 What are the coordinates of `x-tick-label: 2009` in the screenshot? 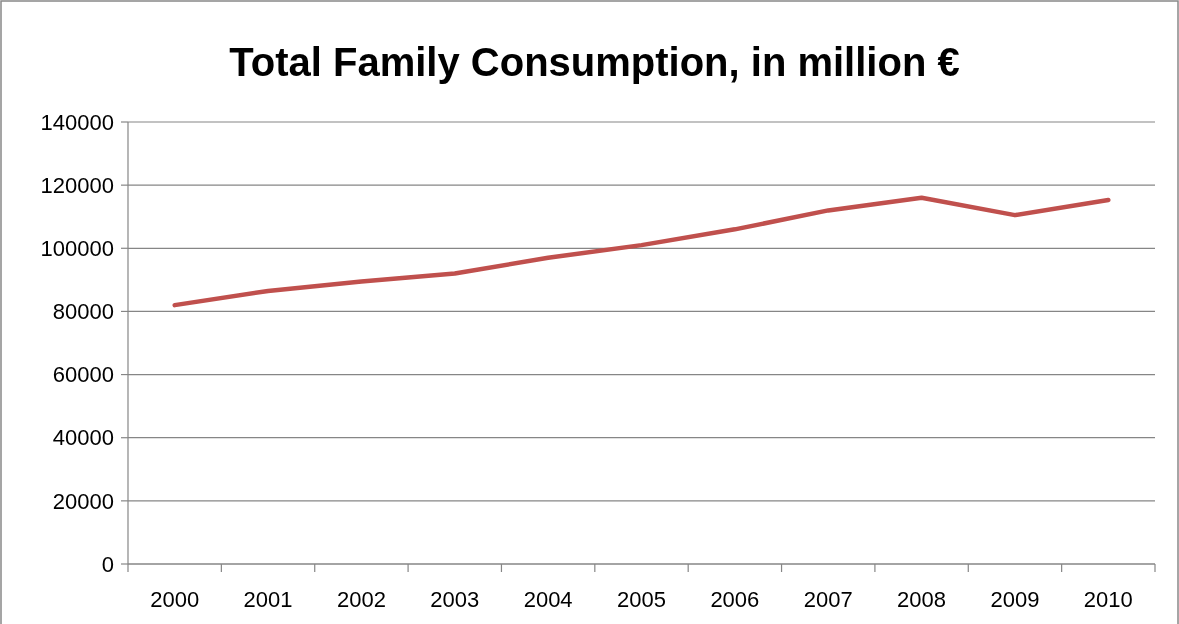 It's located at (1015, 599).